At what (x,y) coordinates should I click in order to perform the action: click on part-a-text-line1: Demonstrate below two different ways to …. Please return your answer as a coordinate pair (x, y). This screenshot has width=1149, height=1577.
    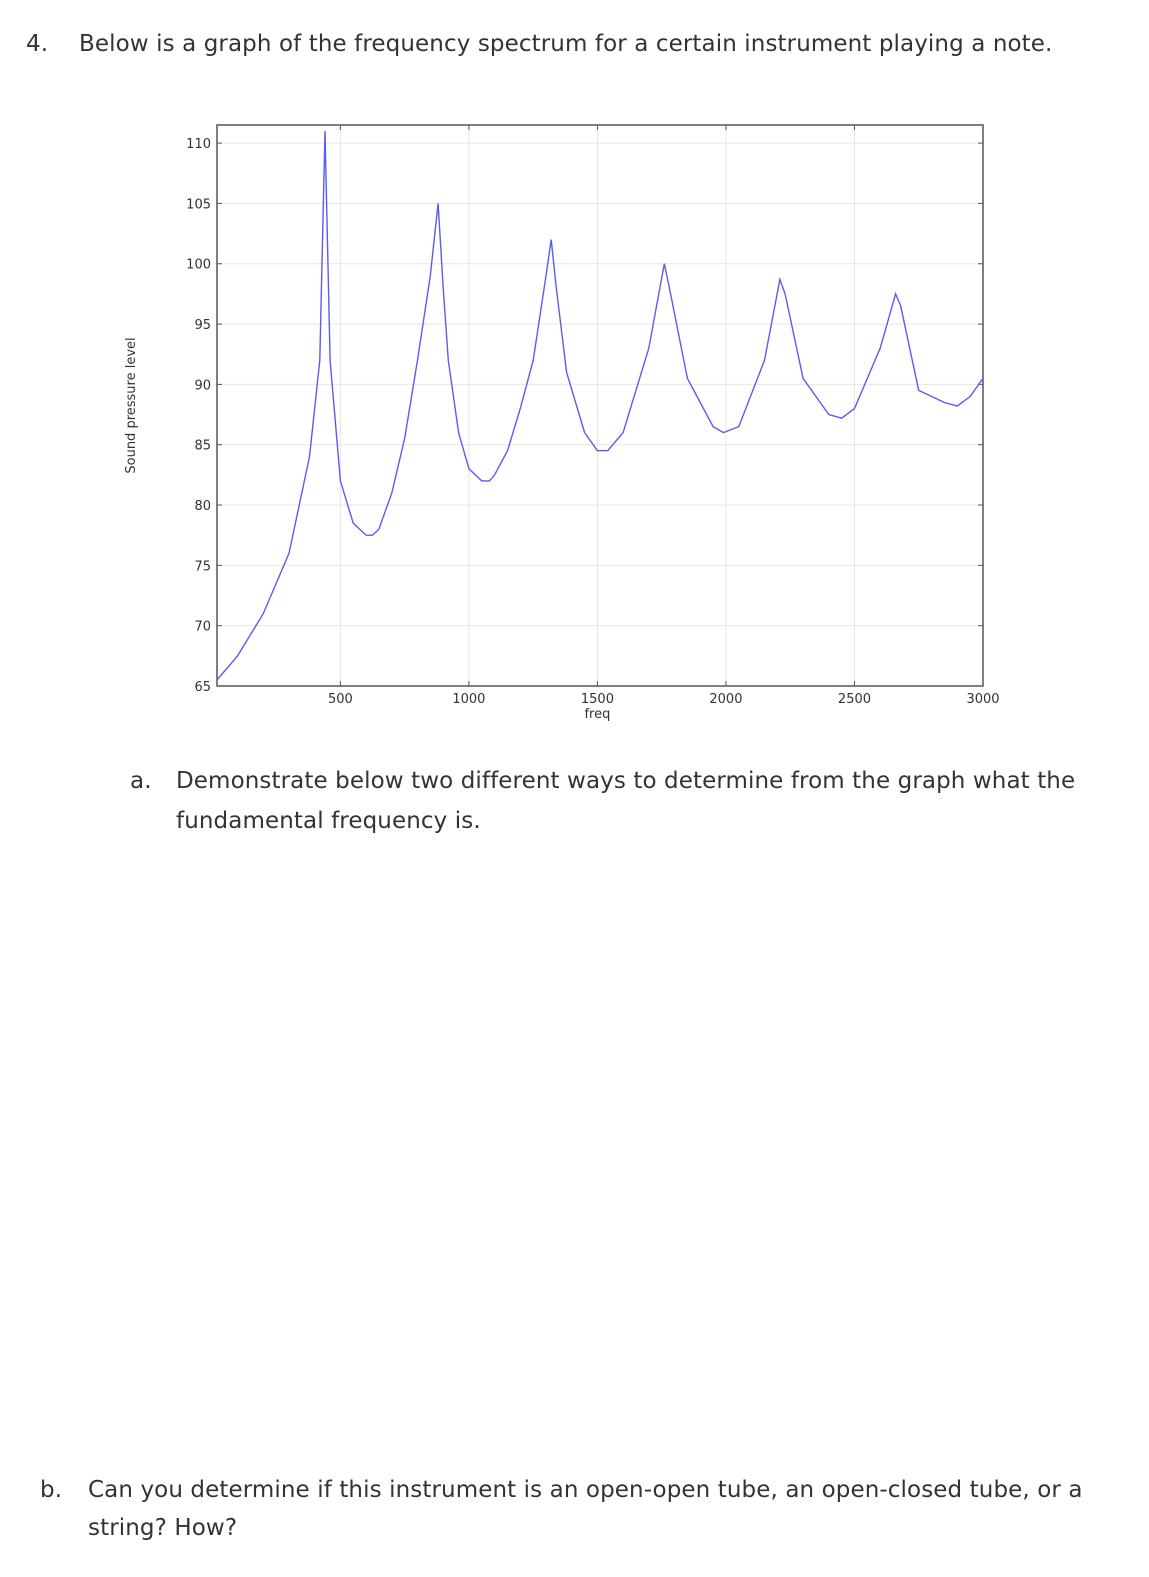
    Looking at the image, I should click on (626, 781).